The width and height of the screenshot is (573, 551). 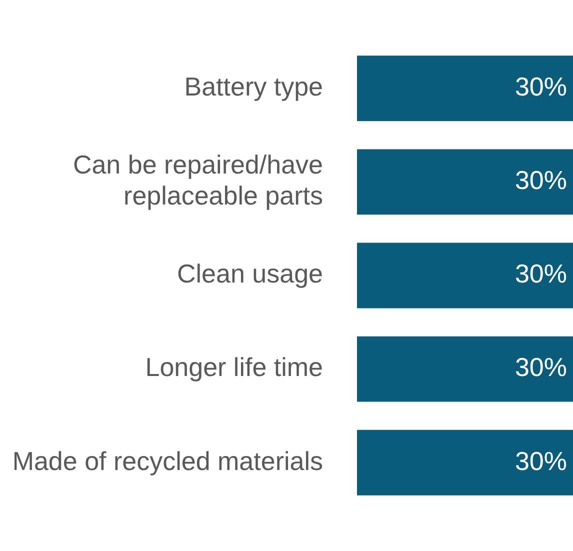 I want to click on y-tick-label: Made of recycled materials, so click(x=167, y=461).